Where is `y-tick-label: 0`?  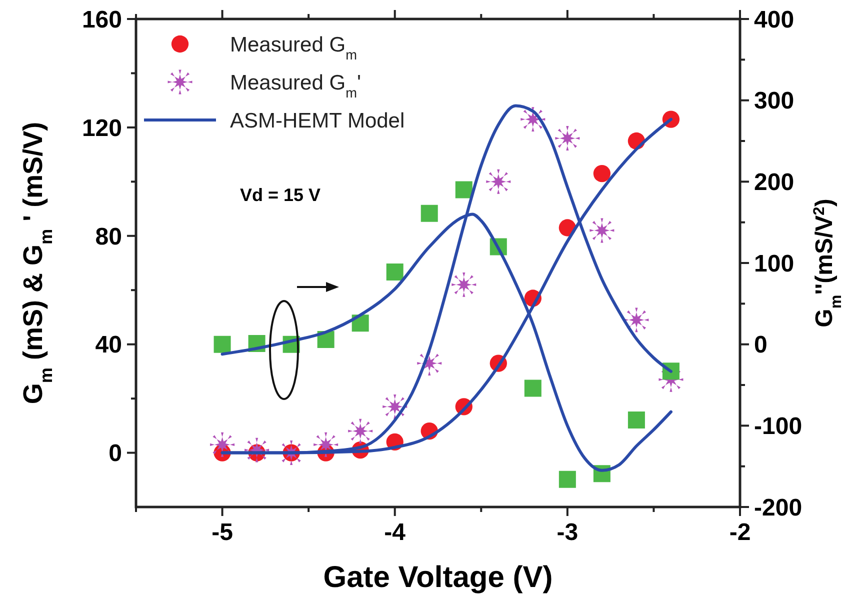
y-tick-label: 0 is located at coordinates (115, 454).